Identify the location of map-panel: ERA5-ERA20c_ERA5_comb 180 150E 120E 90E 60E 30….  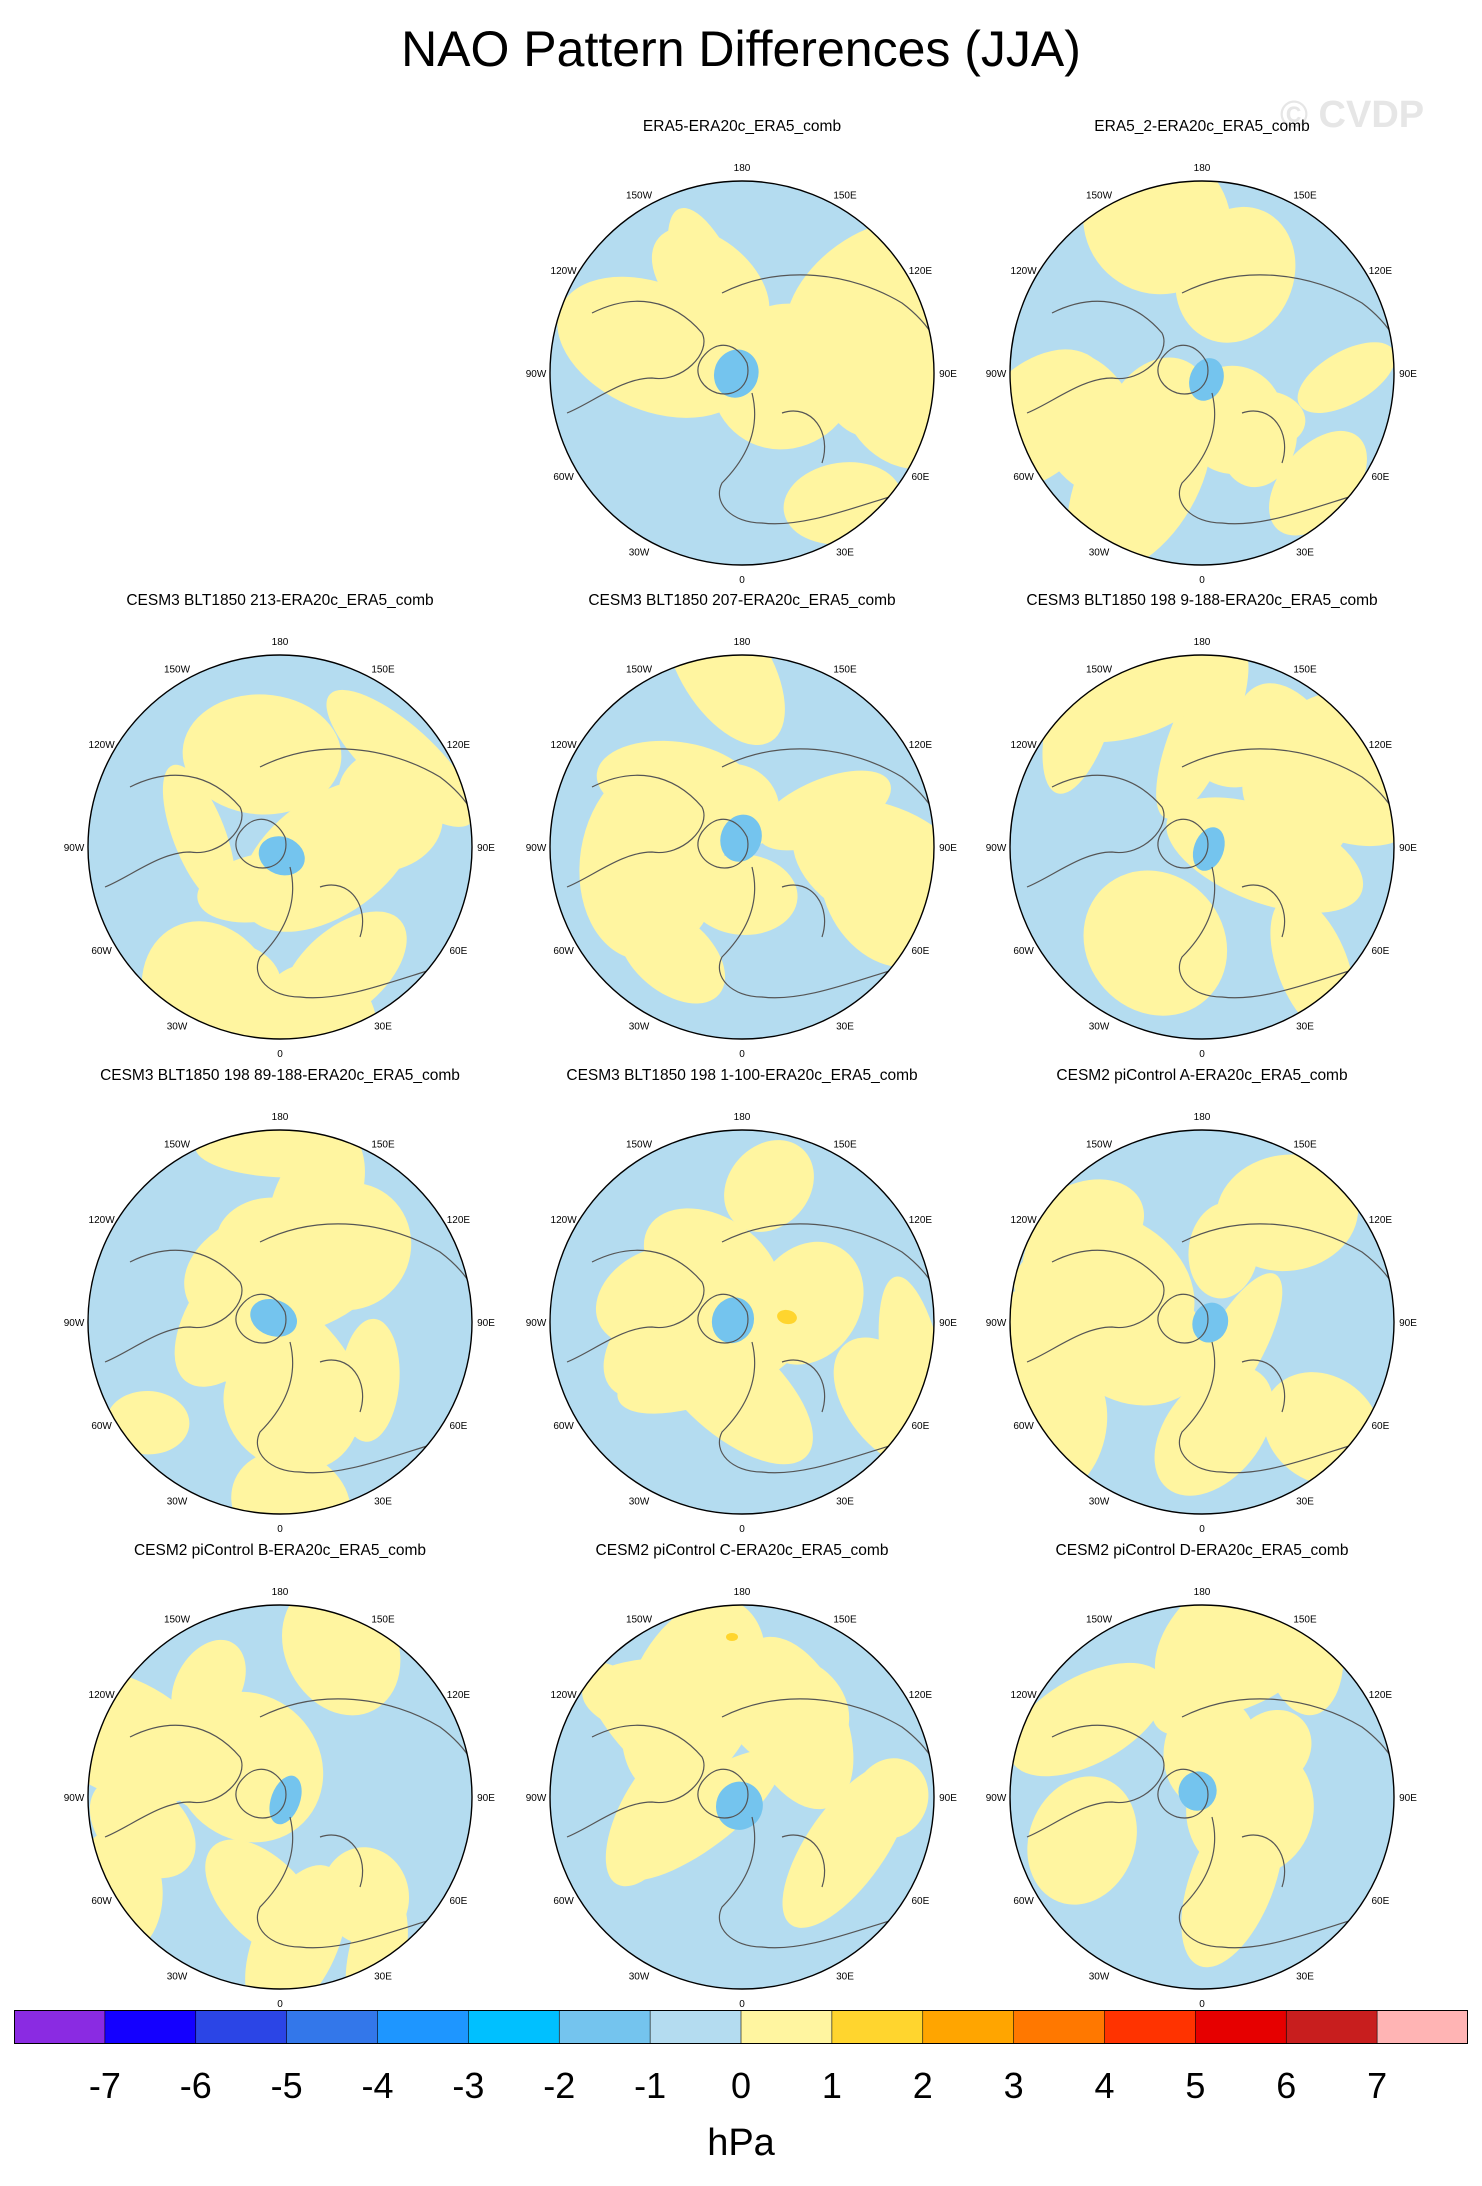
(742, 355).